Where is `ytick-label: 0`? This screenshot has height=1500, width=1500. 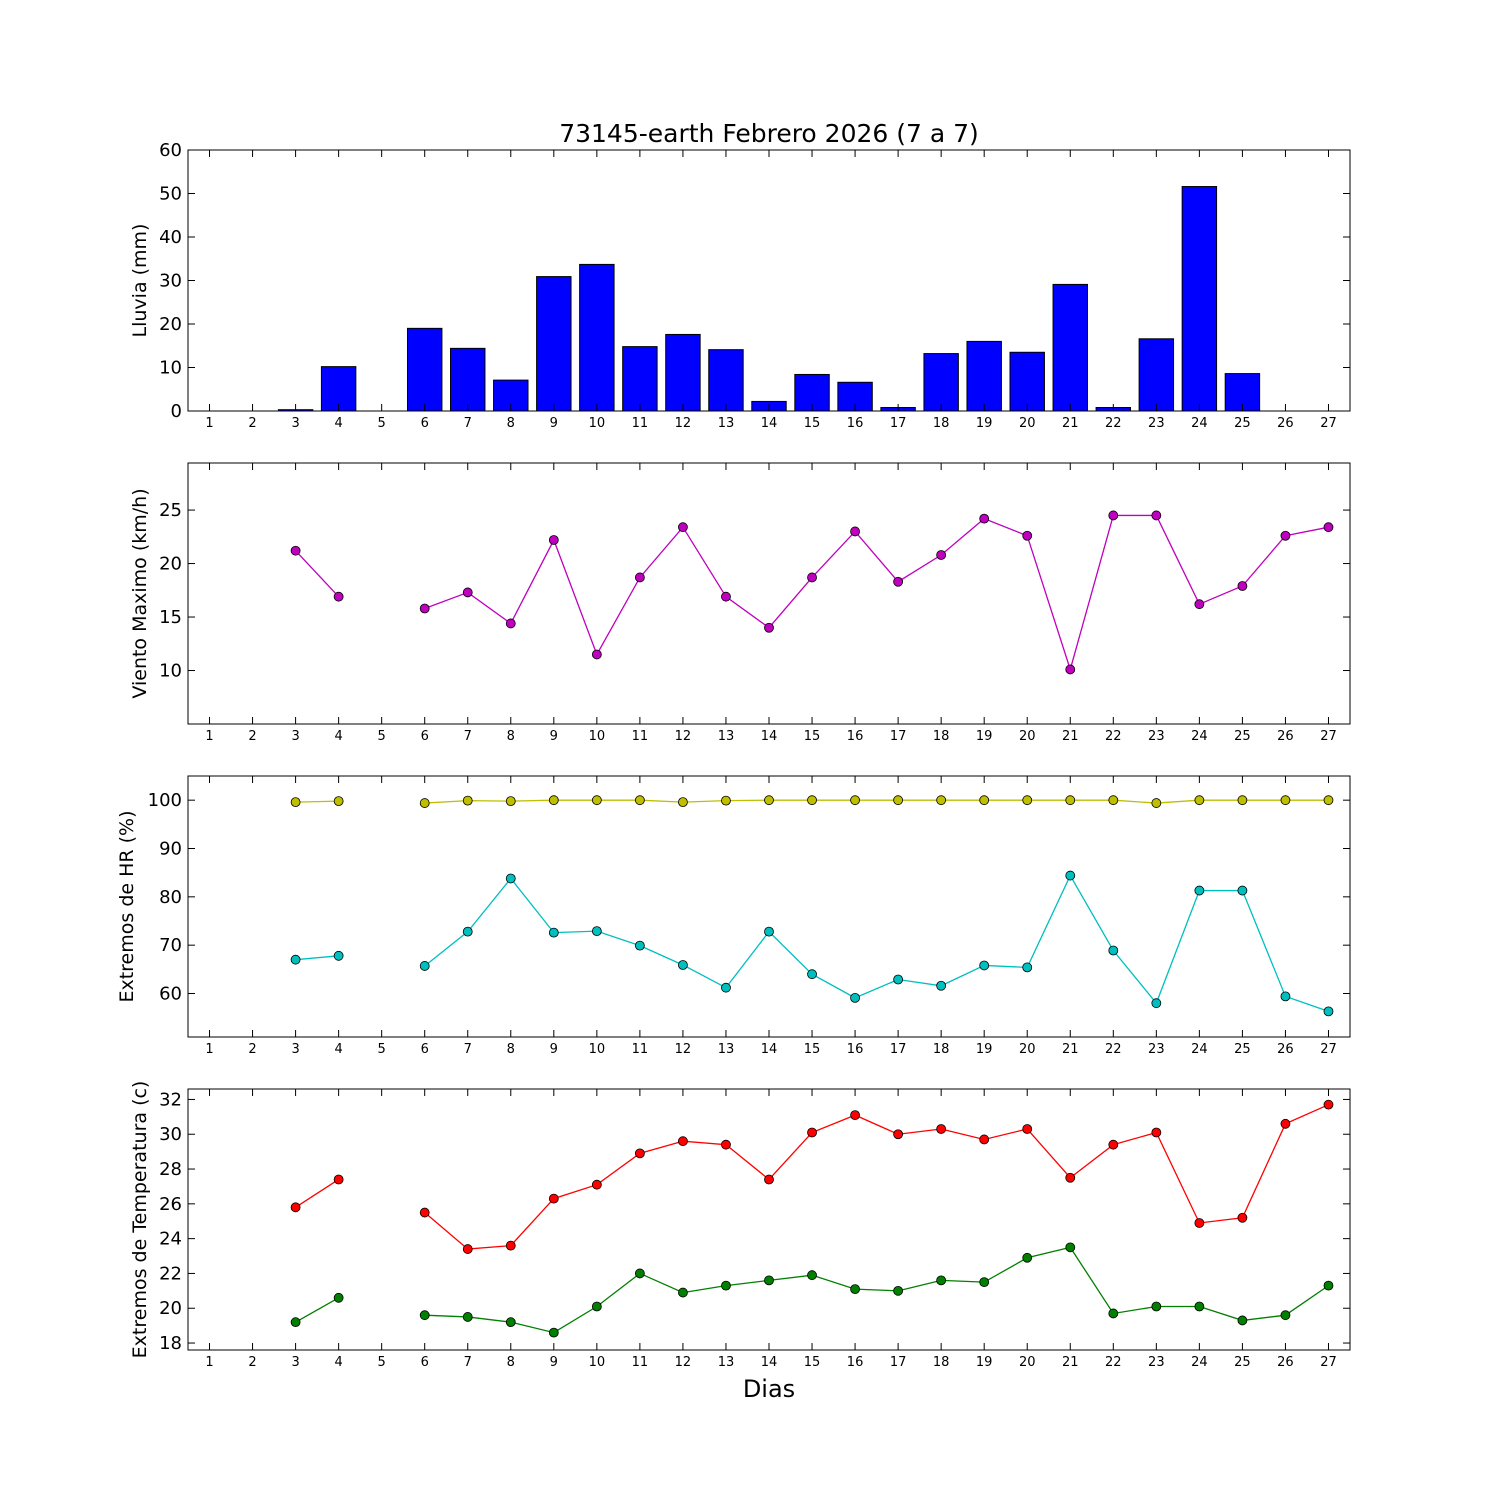
ytick-label: 0 is located at coordinates (176, 411).